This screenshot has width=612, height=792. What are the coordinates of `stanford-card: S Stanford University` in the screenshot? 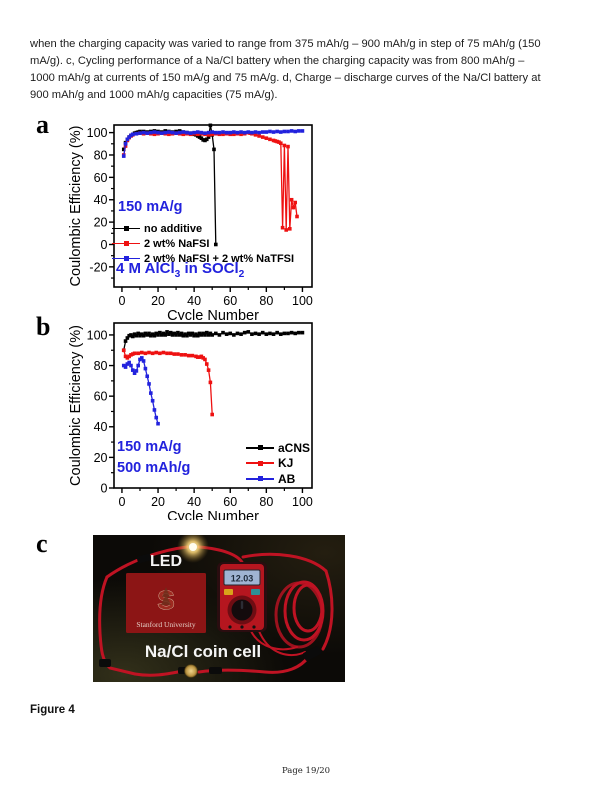 It's located at (166, 603).